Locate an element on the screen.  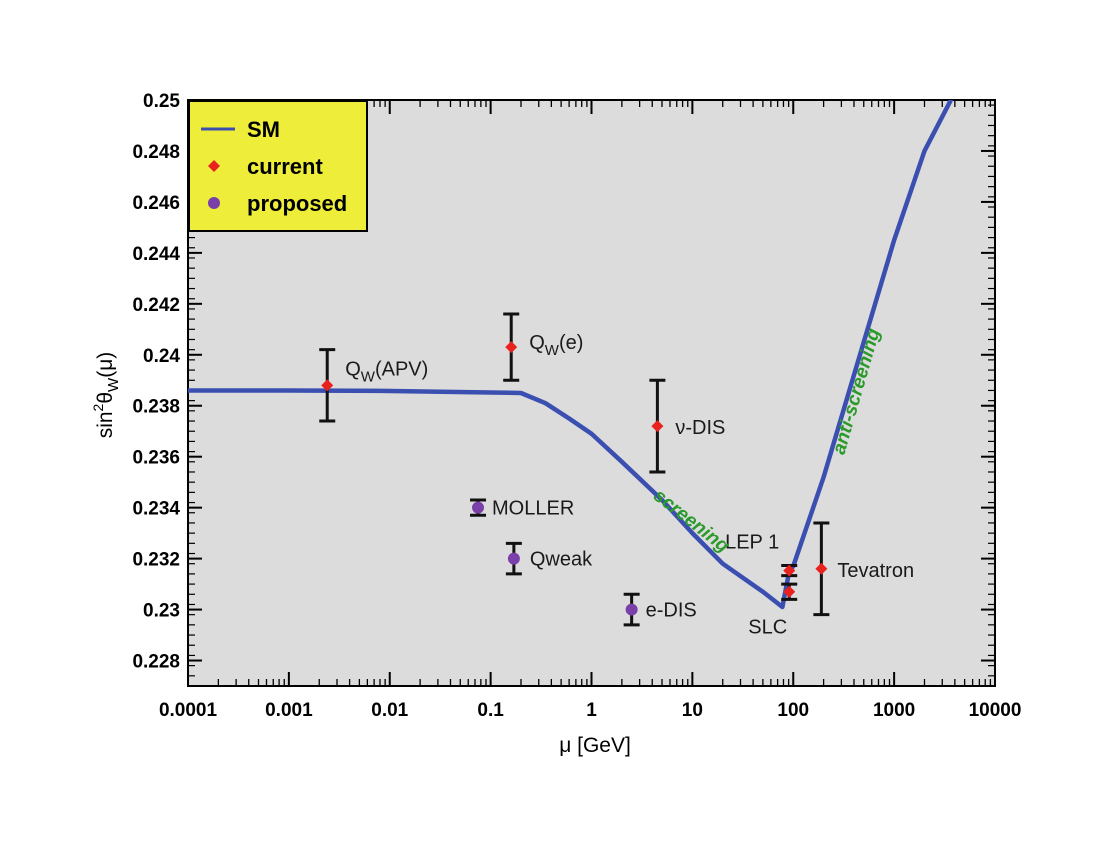
legend-proposed-marker-icon is located at coordinates (214, 203).